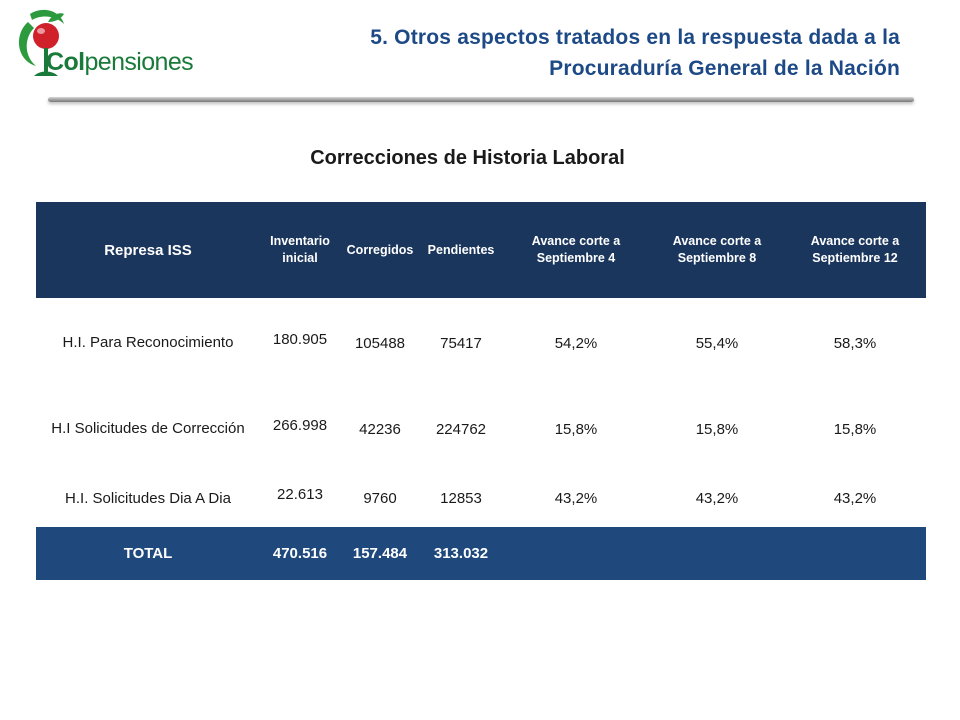  Describe the element at coordinates (380, 249) in the screenshot. I see `column-header-corregidos: Corregidos` at that location.